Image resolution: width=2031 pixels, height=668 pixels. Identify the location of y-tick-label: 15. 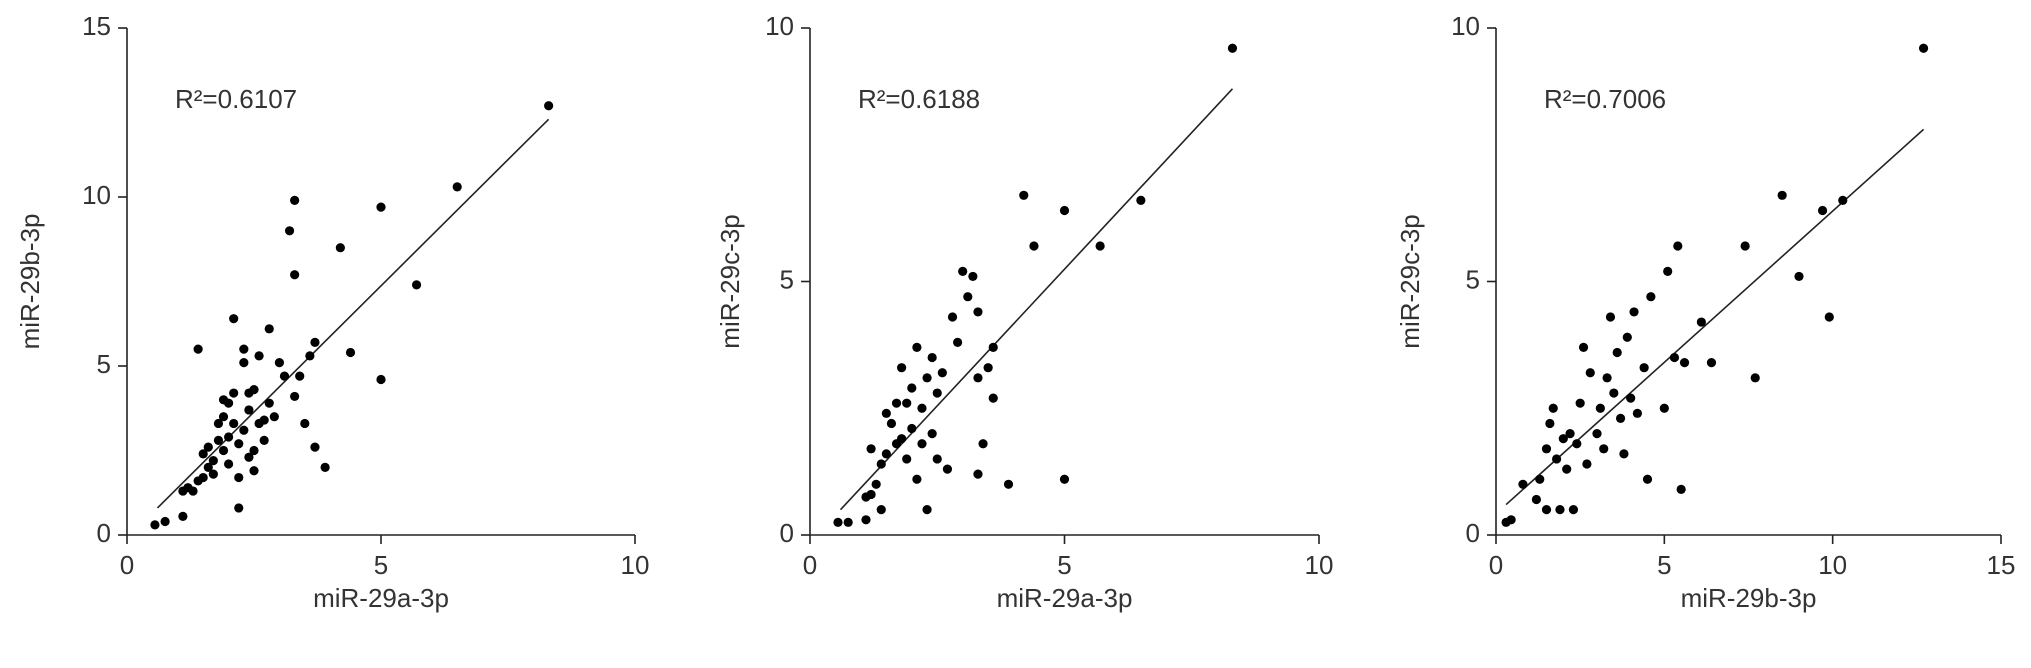
(96, 26).